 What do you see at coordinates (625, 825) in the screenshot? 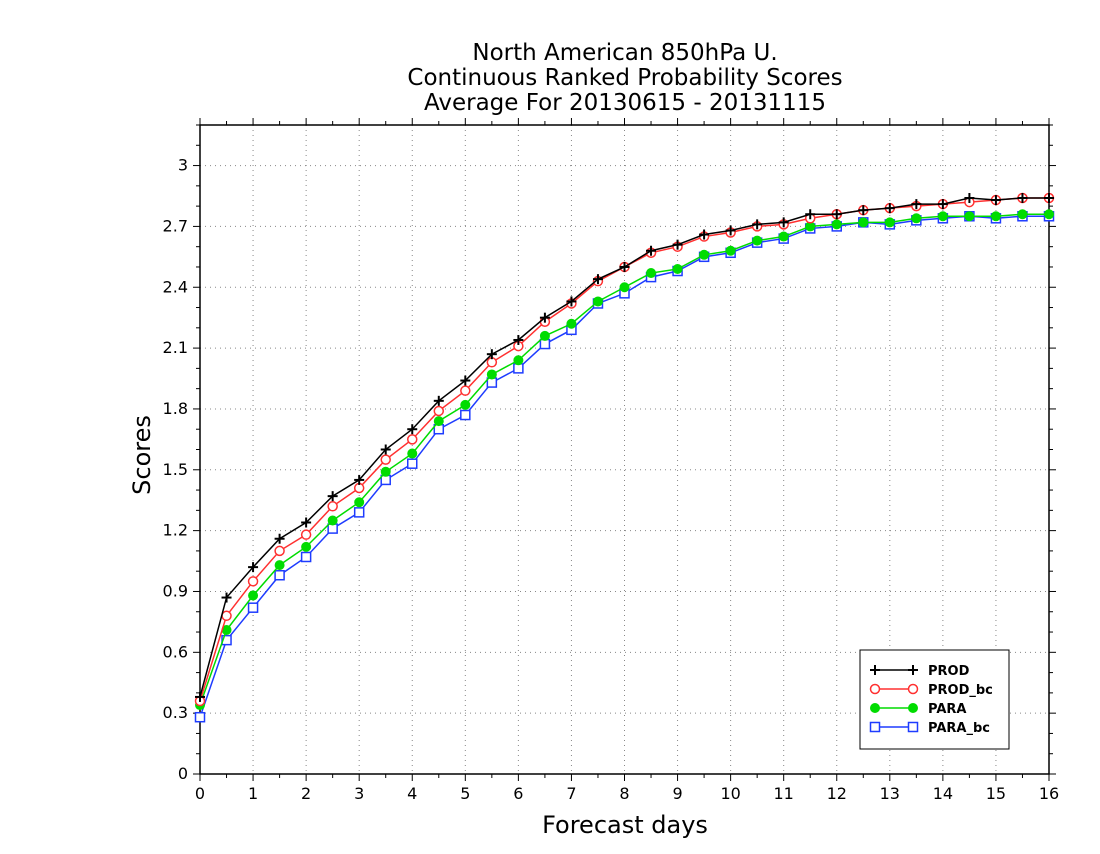
I see `x-axis-label: Forecast days` at bounding box center [625, 825].